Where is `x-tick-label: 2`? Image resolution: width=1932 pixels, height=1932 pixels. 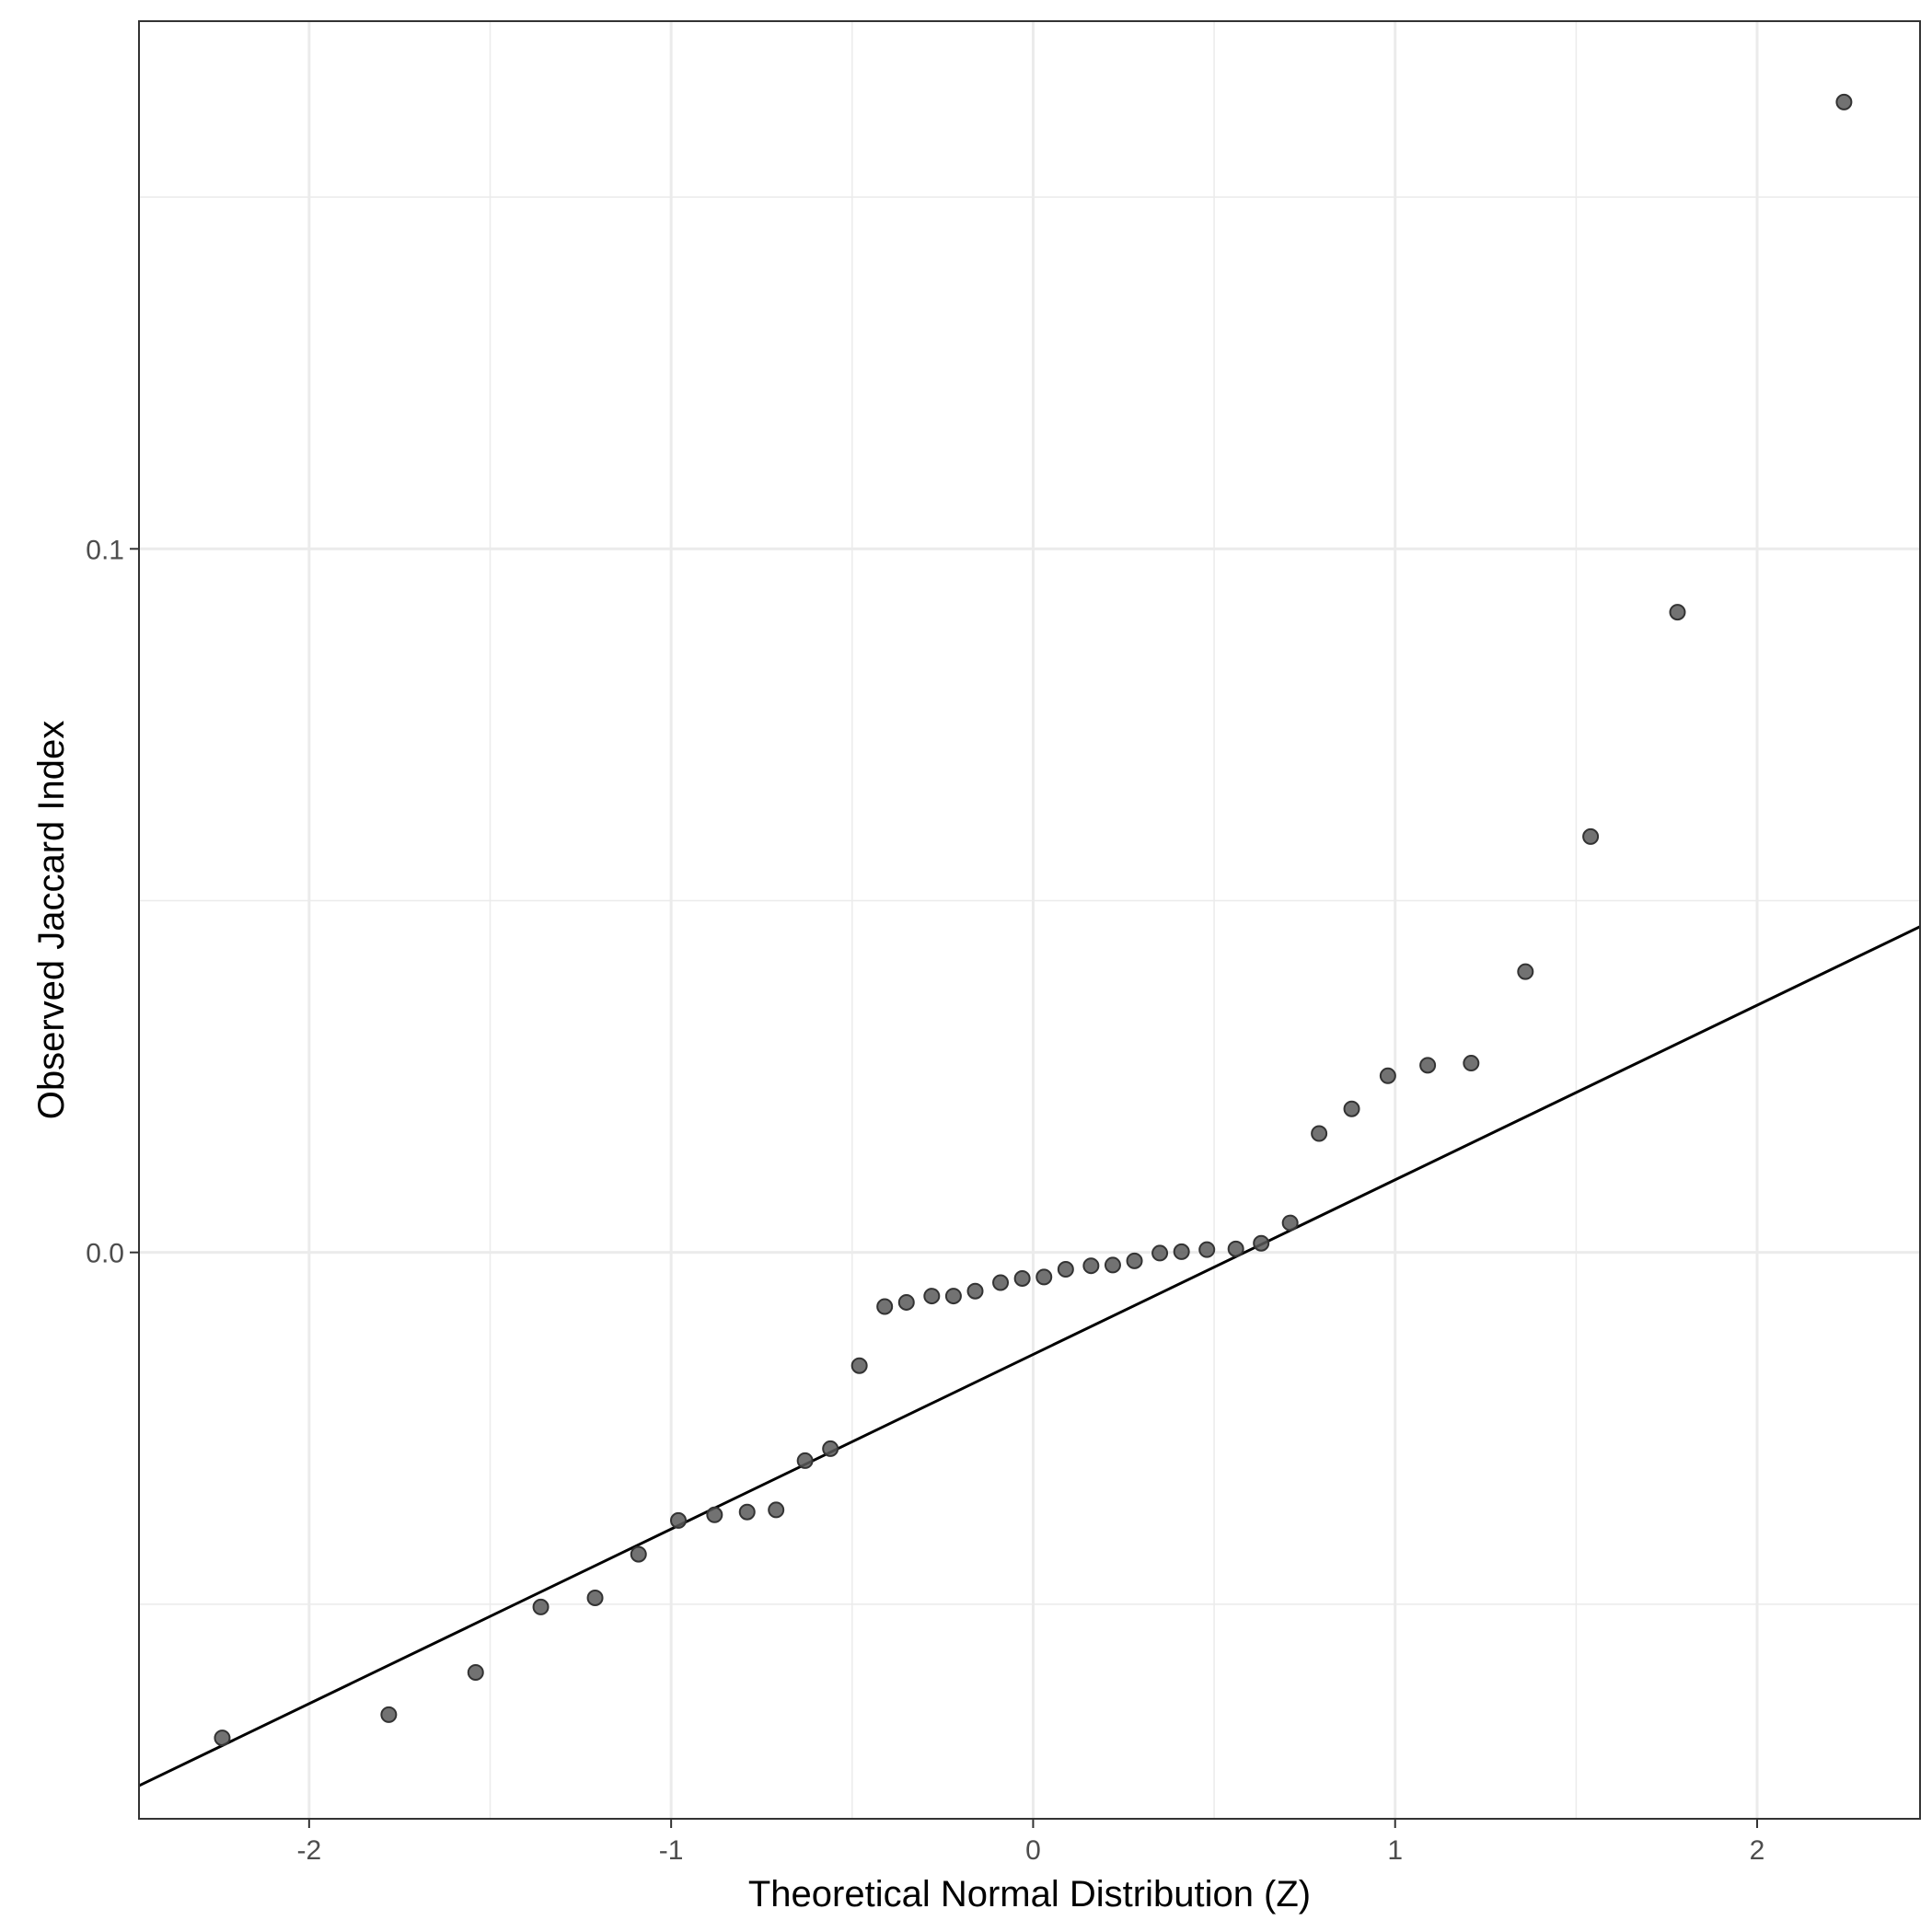
x-tick-label: 2 is located at coordinates (1758, 1851).